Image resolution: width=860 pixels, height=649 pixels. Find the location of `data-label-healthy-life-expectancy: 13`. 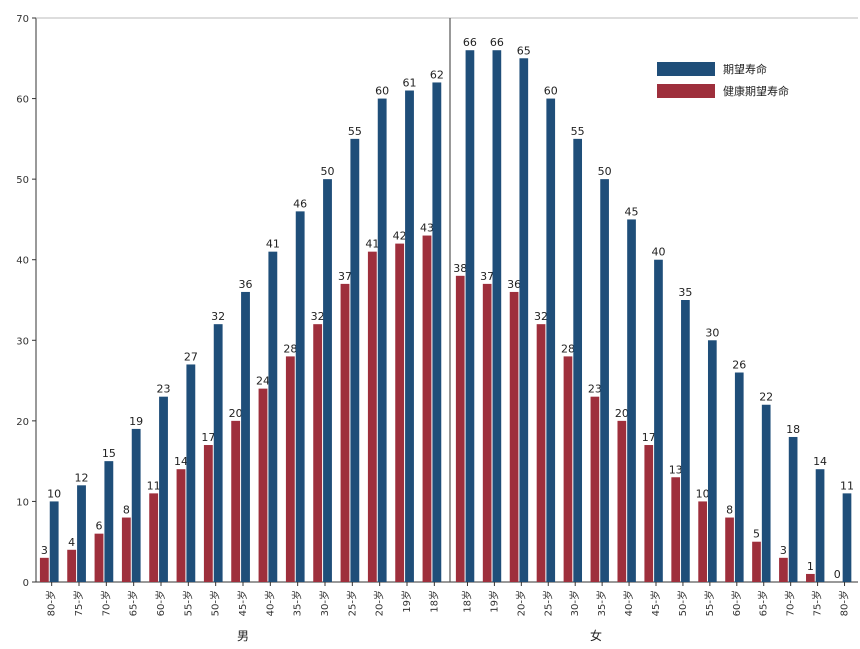

data-label-healthy-life-expectancy: 13 is located at coordinates (676, 469).